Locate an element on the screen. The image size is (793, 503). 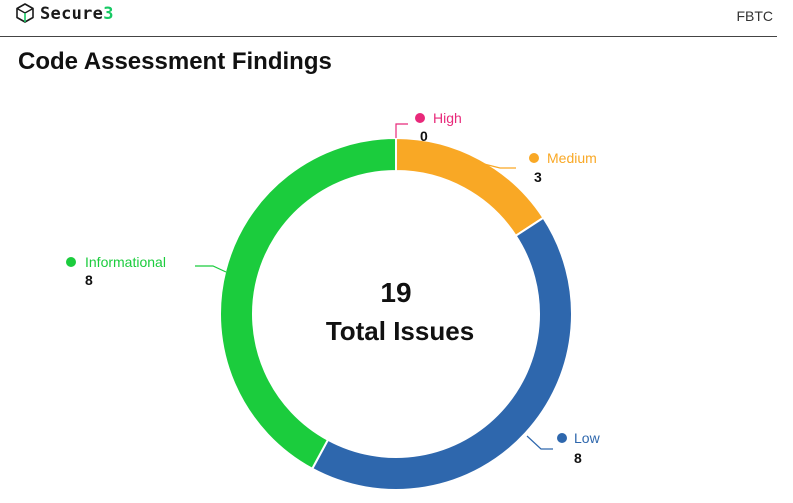
legend-dot-low is located at coordinates (562, 438).